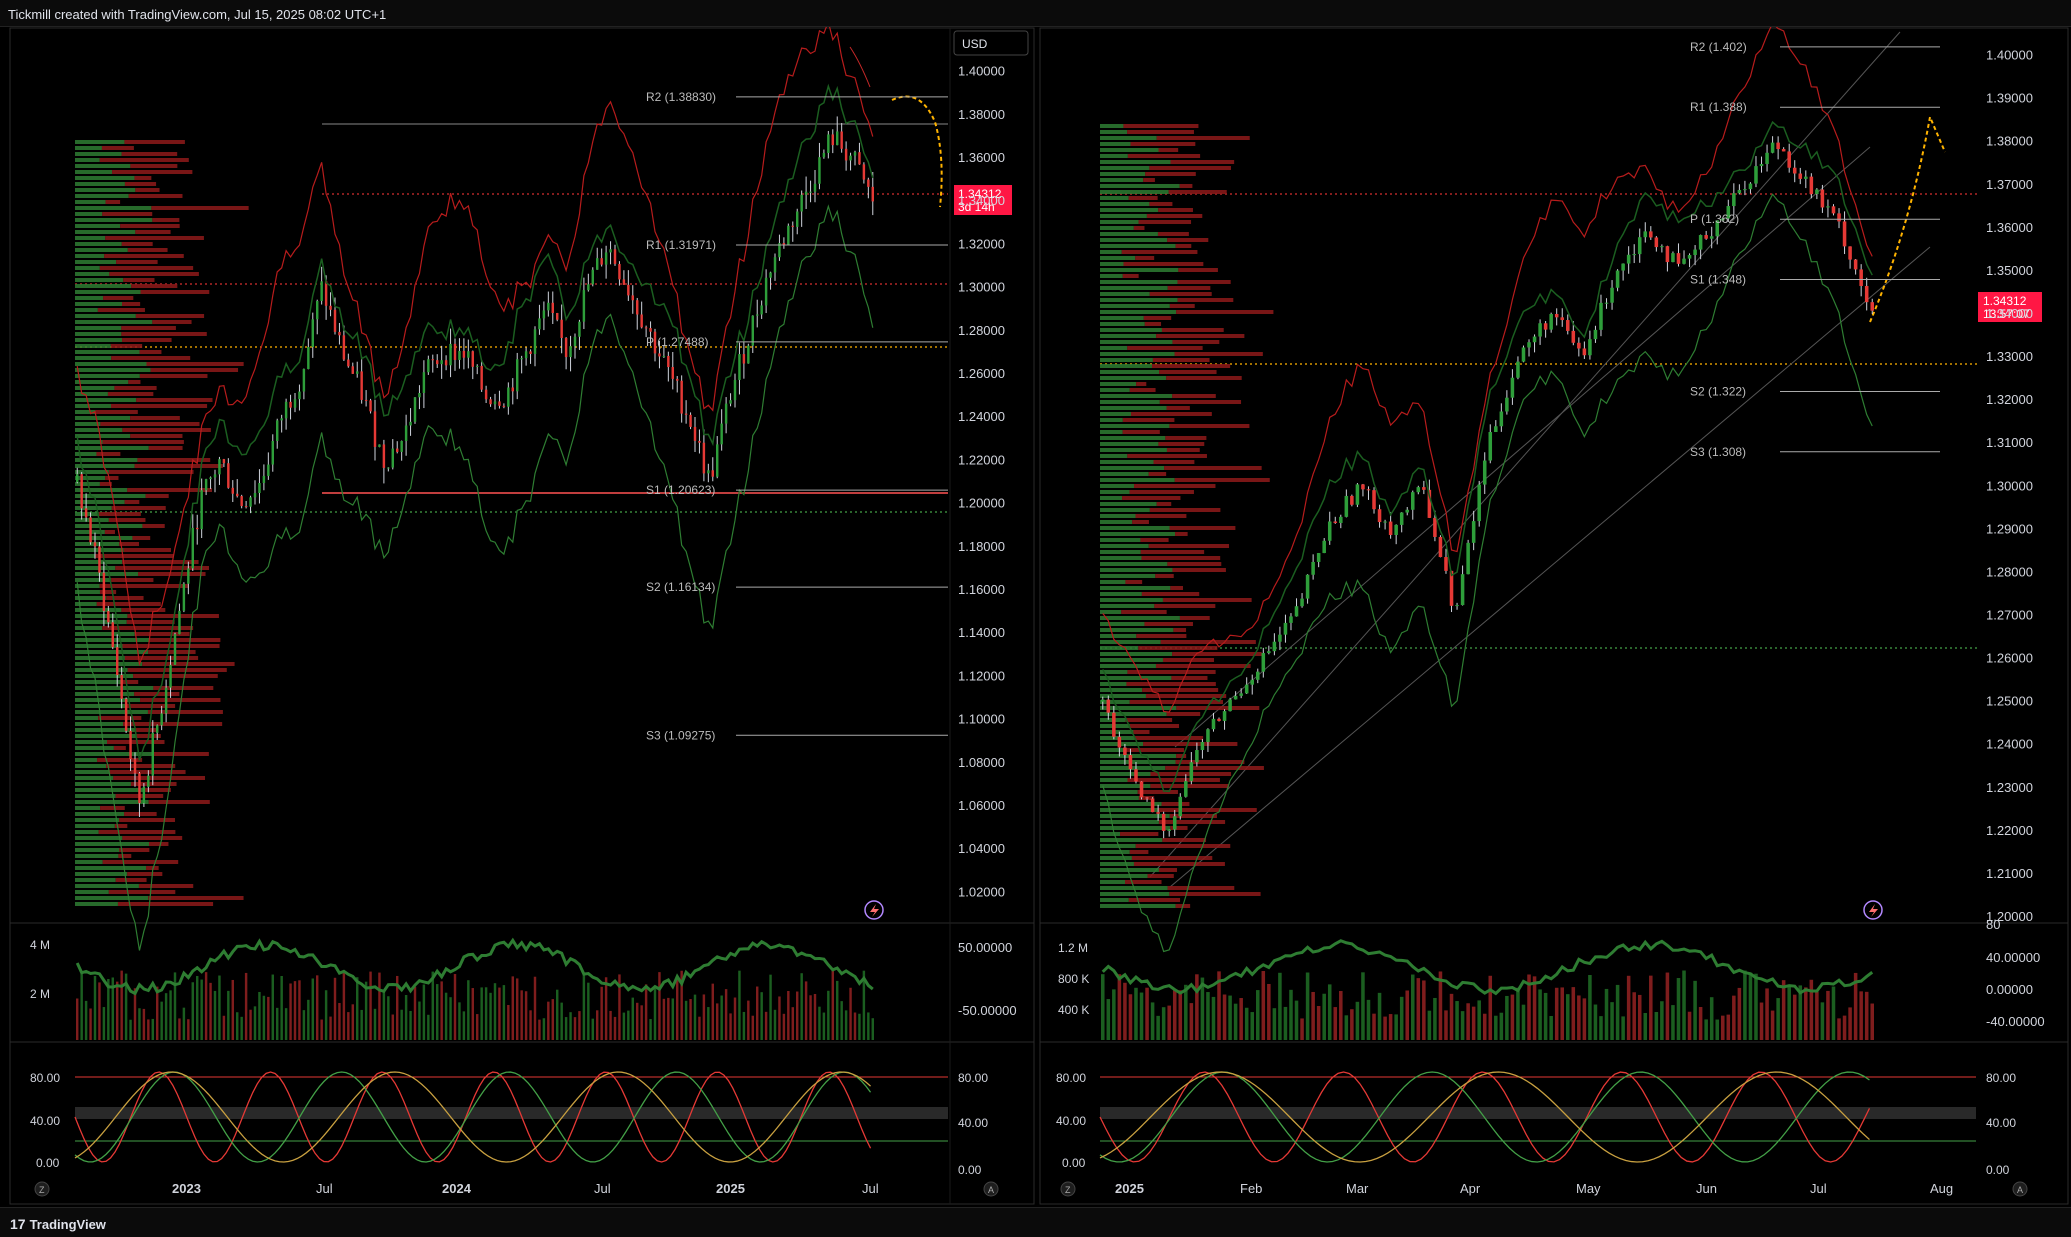 This screenshot has width=2071, height=1237. What do you see at coordinates (981, 719) in the screenshot?
I see `left-price-tick: 1.10000` at bounding box center [981, 719].